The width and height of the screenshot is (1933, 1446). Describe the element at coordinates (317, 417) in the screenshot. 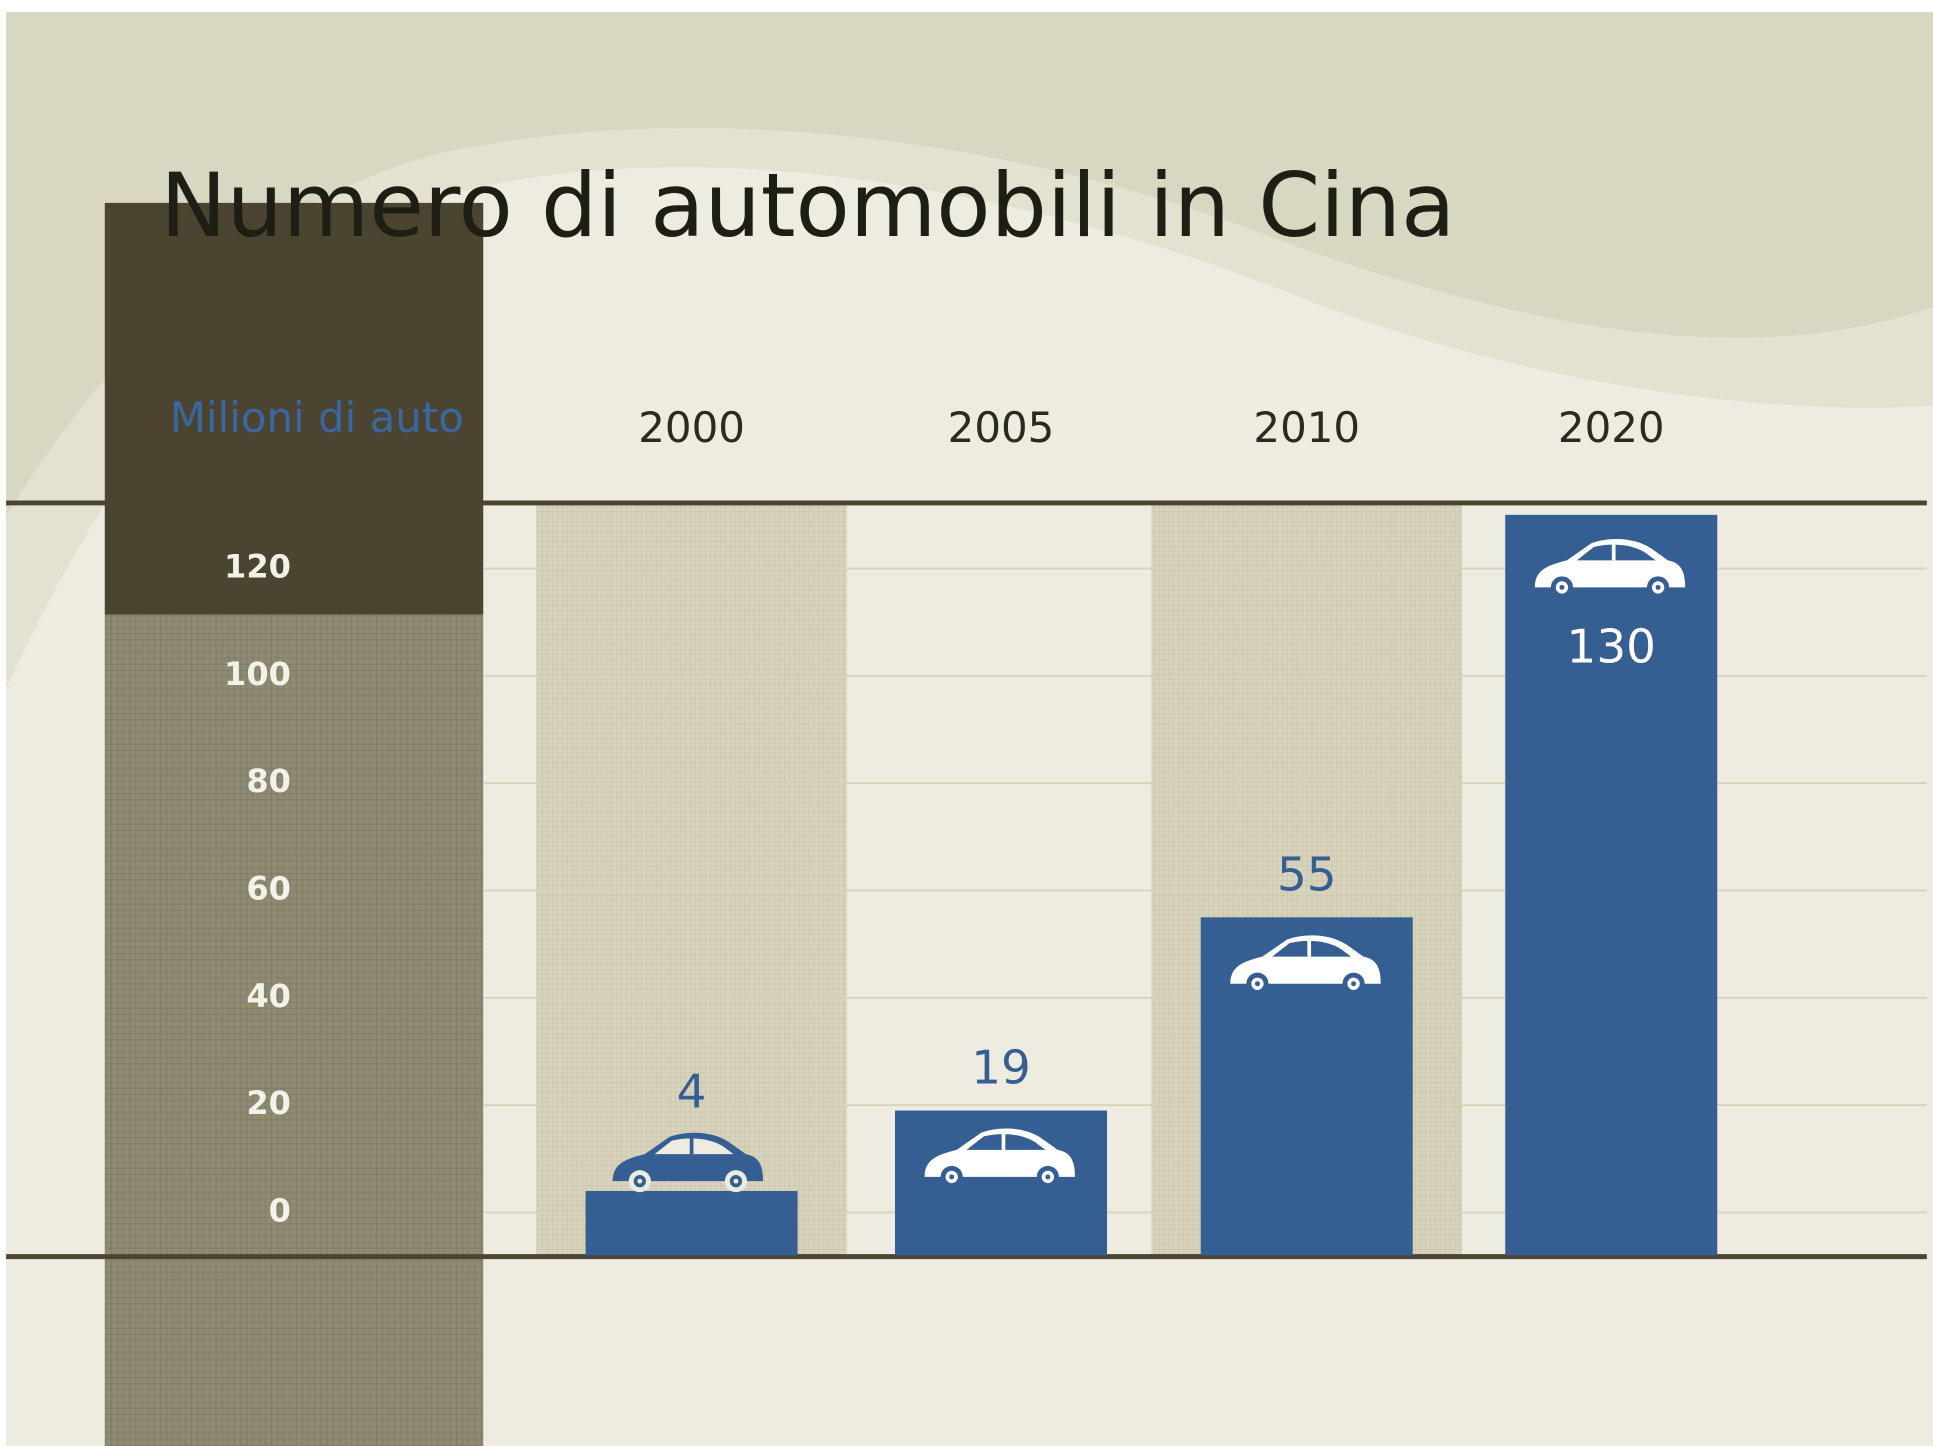

I see `y-axis-label: Milioni di auto` at that location.